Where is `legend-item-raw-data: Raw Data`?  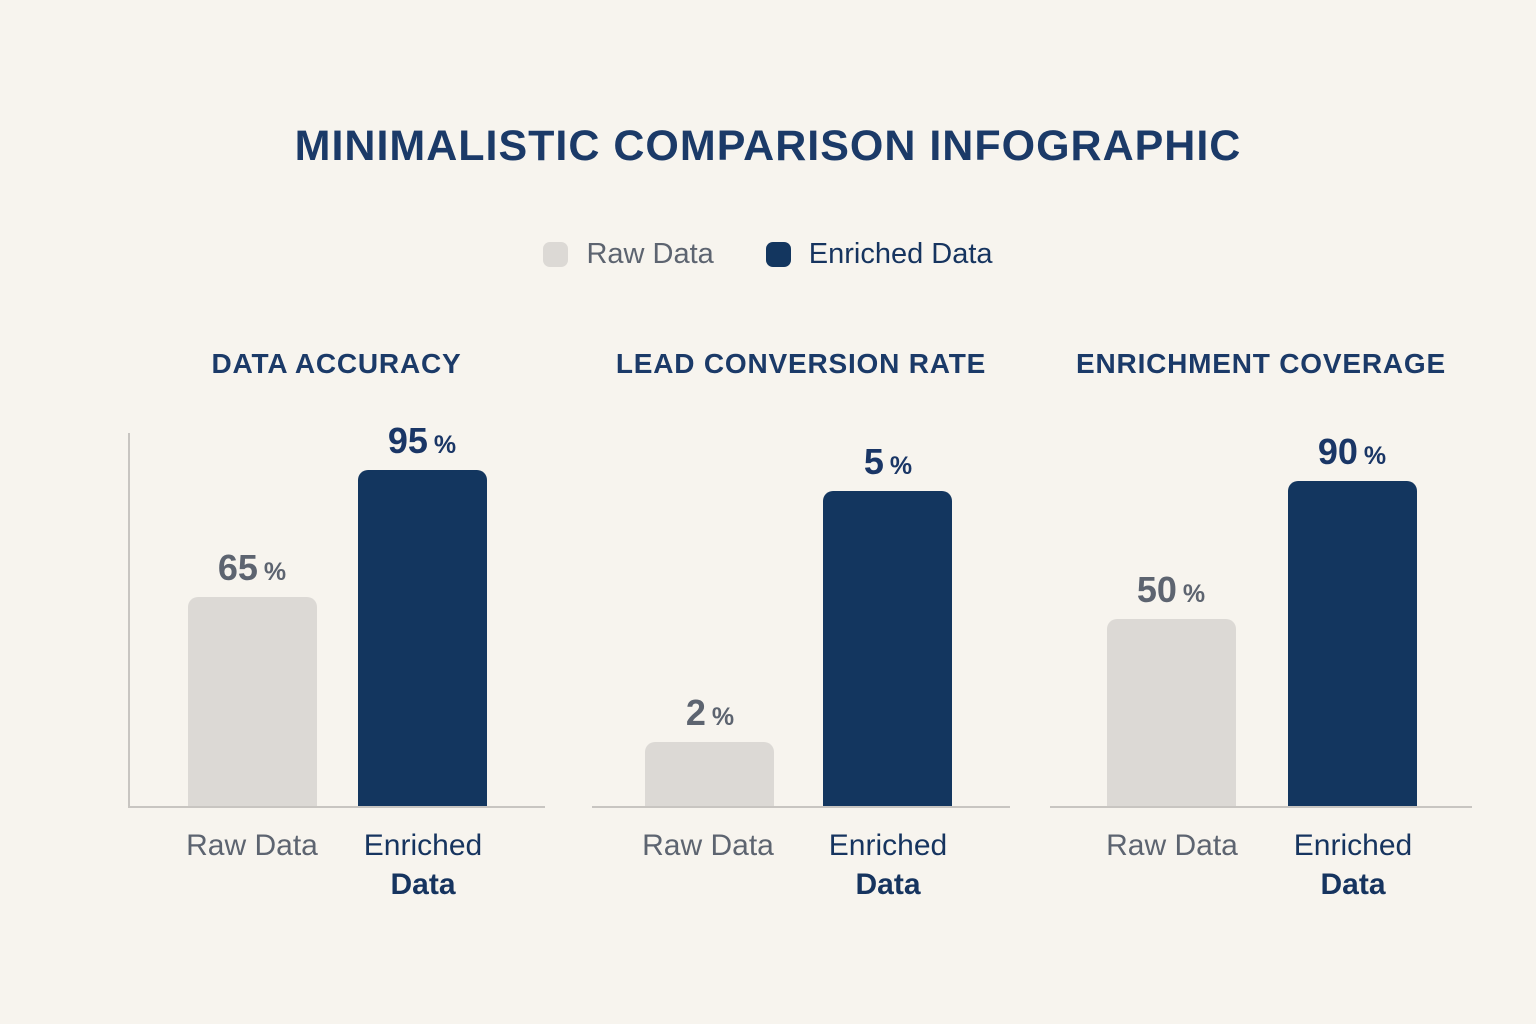
legend-item-raw-data: Raw Data is located at coordinates (628, 254).